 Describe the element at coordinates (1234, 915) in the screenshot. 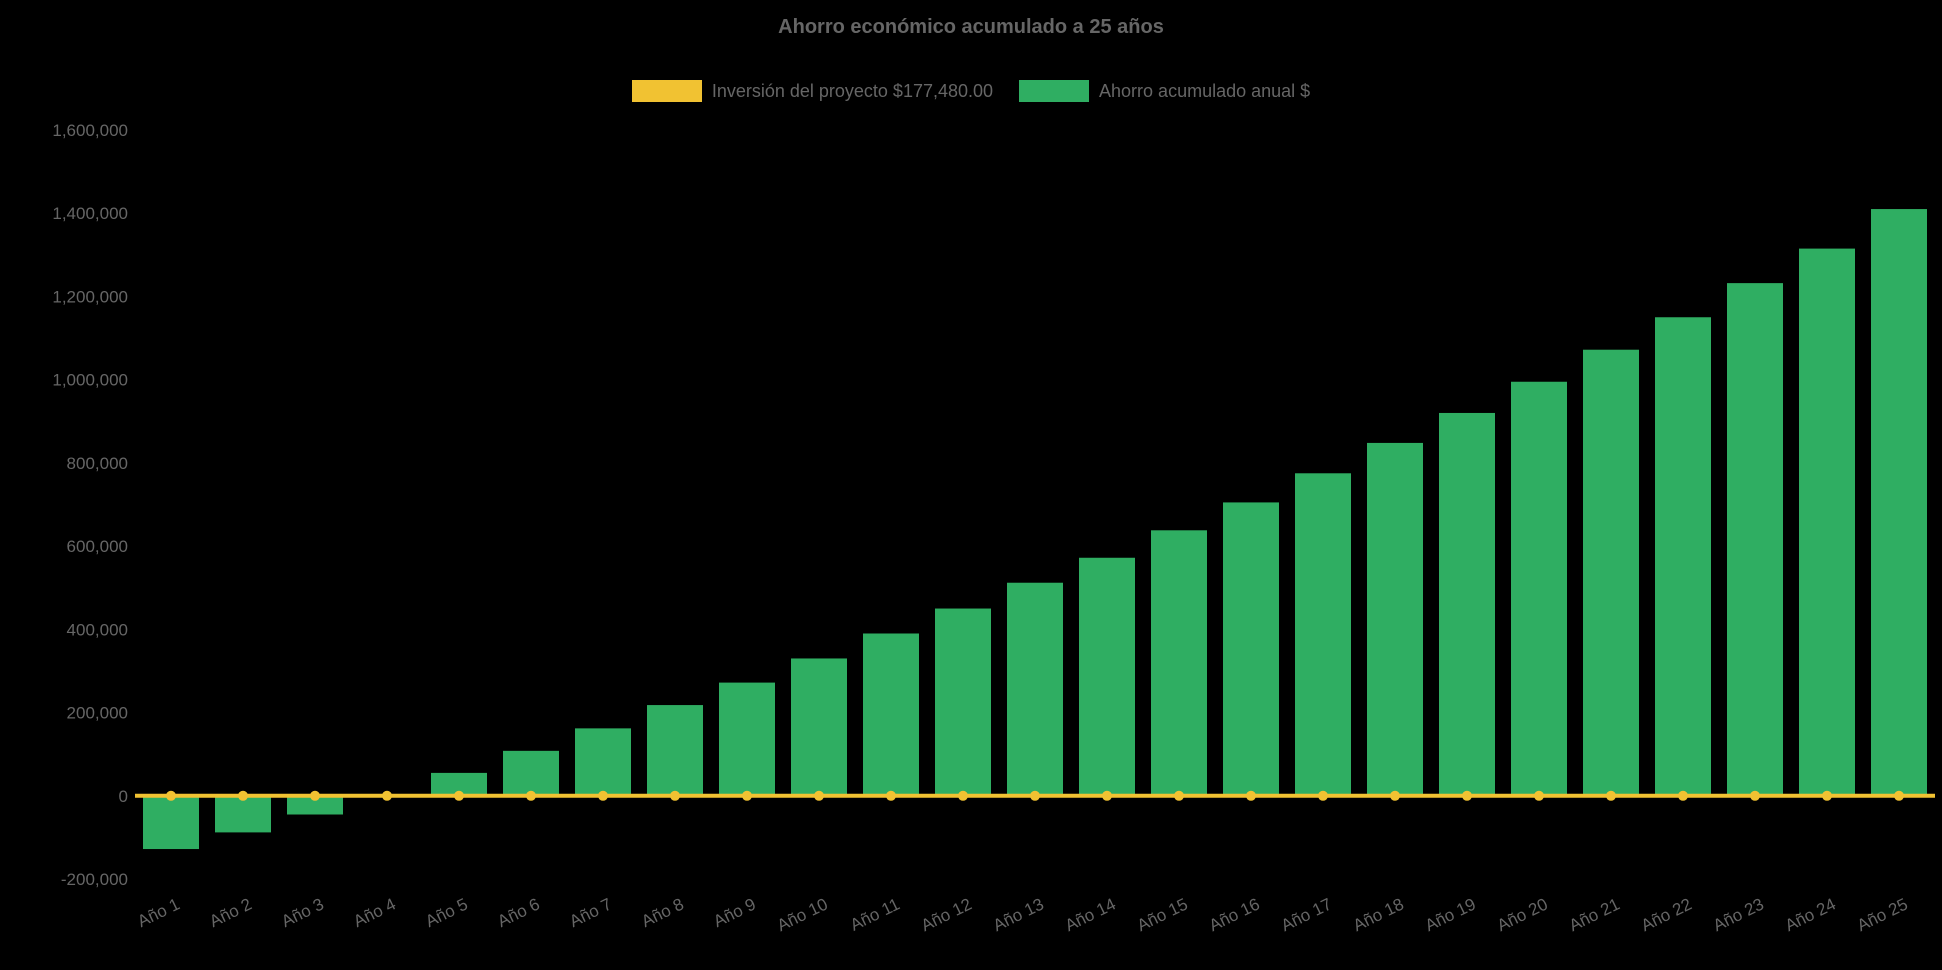

I see `x-axis-label-anio-16: Año 16` at that location.